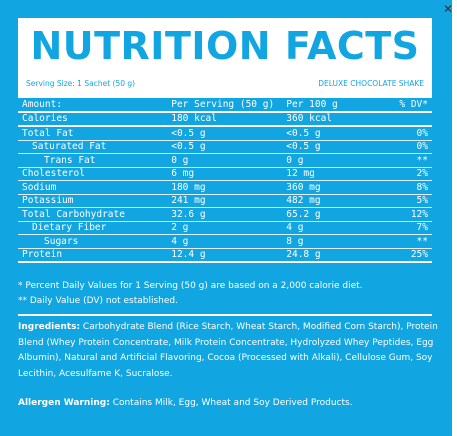 This screenshot has width=457, height=436. I want to click on table-row: Sugars 4 g 8 g **, so click(225, 241).